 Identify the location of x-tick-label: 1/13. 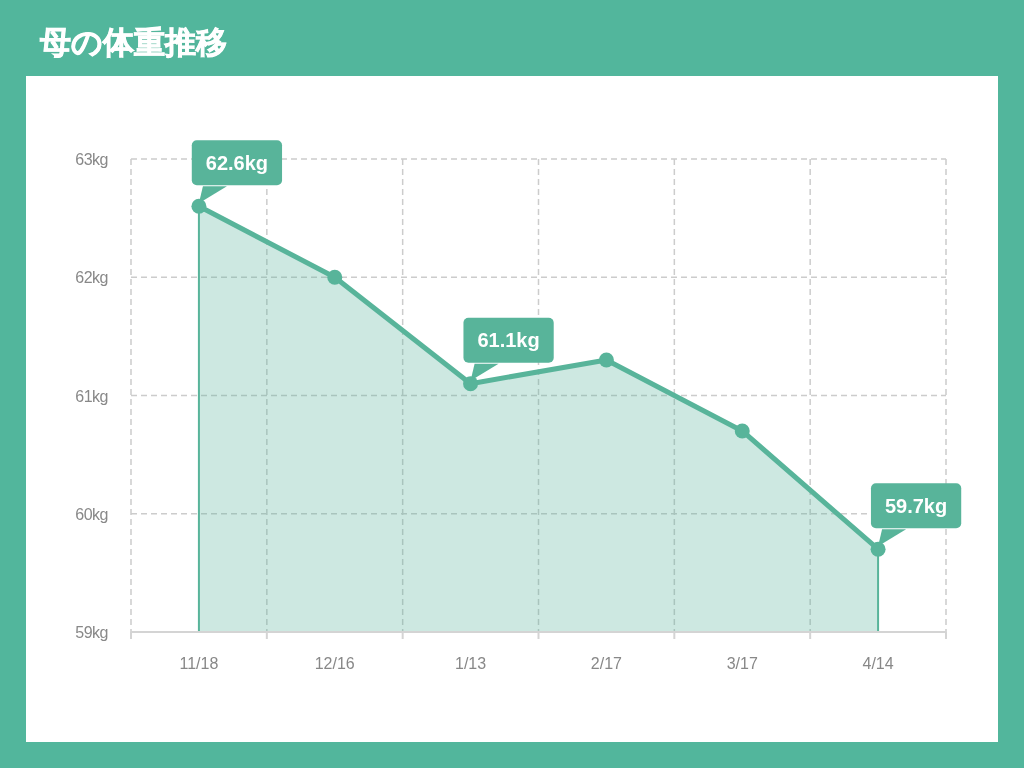
(471, 663).